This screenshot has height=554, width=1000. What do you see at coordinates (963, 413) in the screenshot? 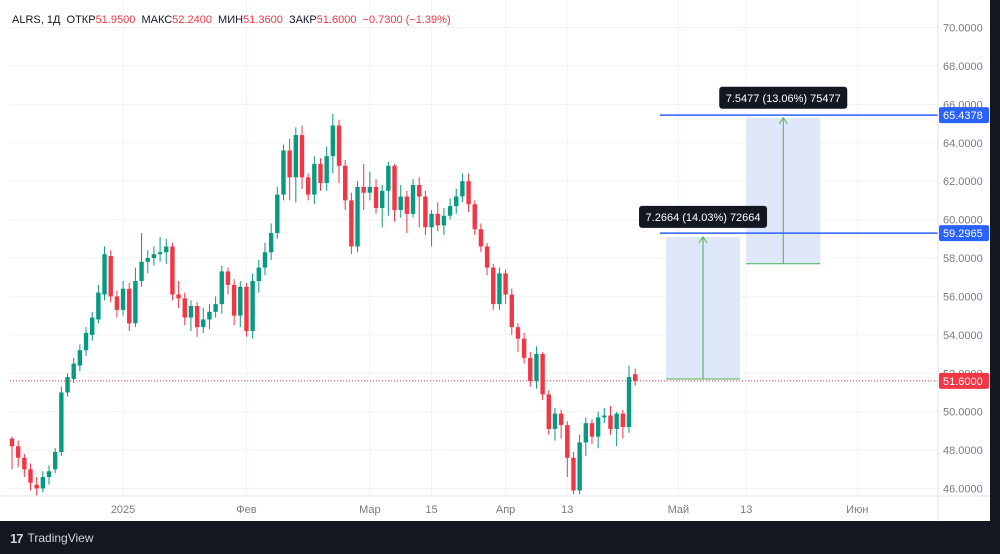
I see `price-axis-tick-label: 50.0000` at bounding box center [963, 413].